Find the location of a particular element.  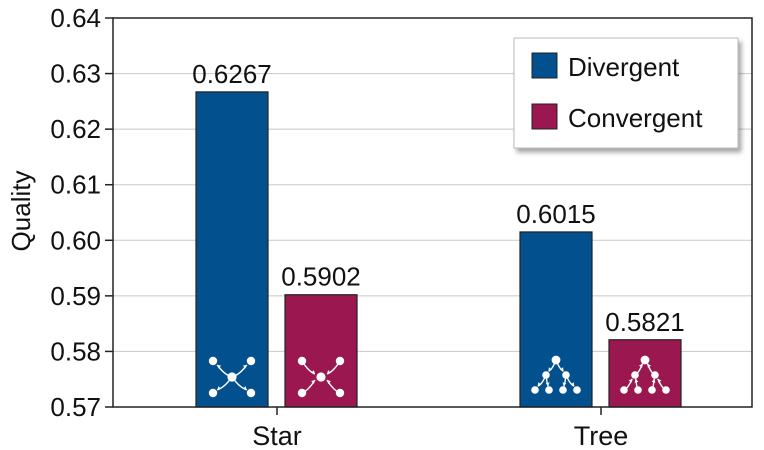

y-tick-label: 0.61 is located at coordinates (75, 185).